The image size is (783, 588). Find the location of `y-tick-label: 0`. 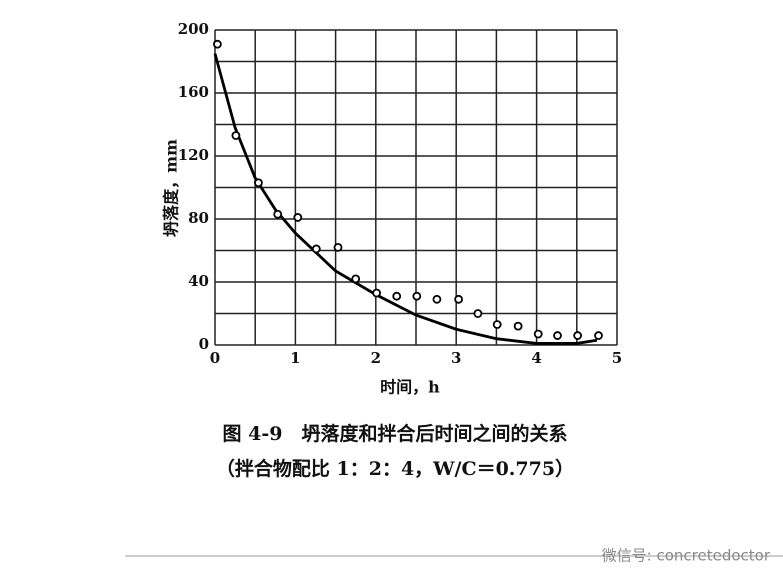

y-tick-label: 0 is located at coordinates (204, 344).